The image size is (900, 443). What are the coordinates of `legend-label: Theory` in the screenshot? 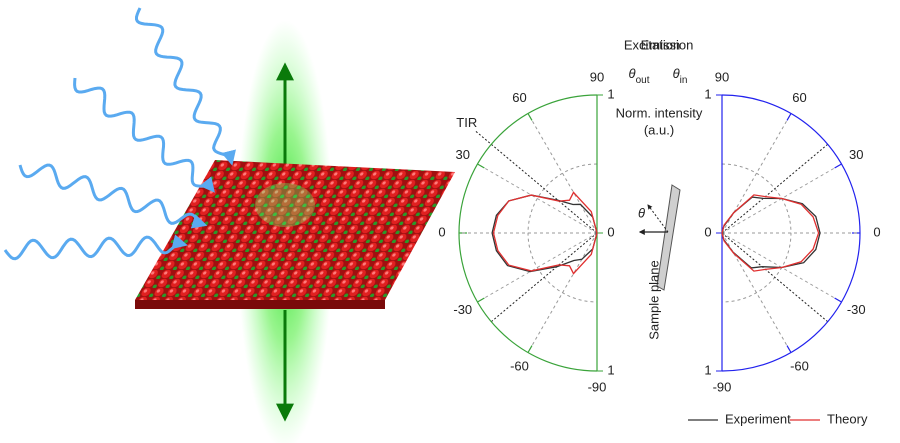 It's located at (847, 418).